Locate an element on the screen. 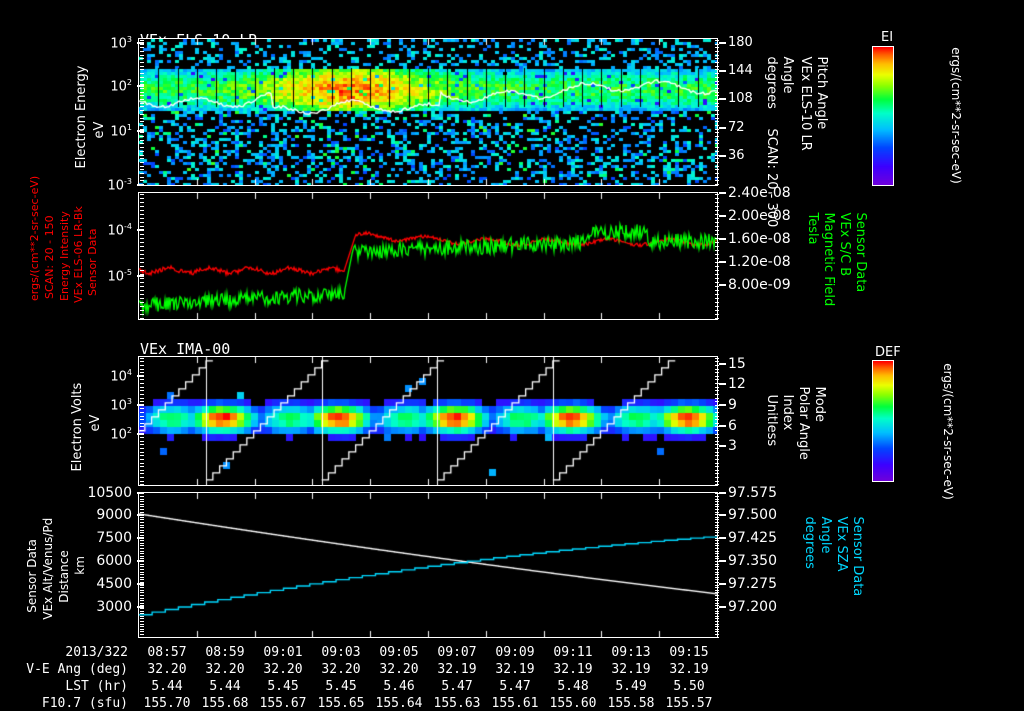 The width and height of the screenshot is (1024, 711). axis-tick-label: 6000 is located at coordinates (114, 560).